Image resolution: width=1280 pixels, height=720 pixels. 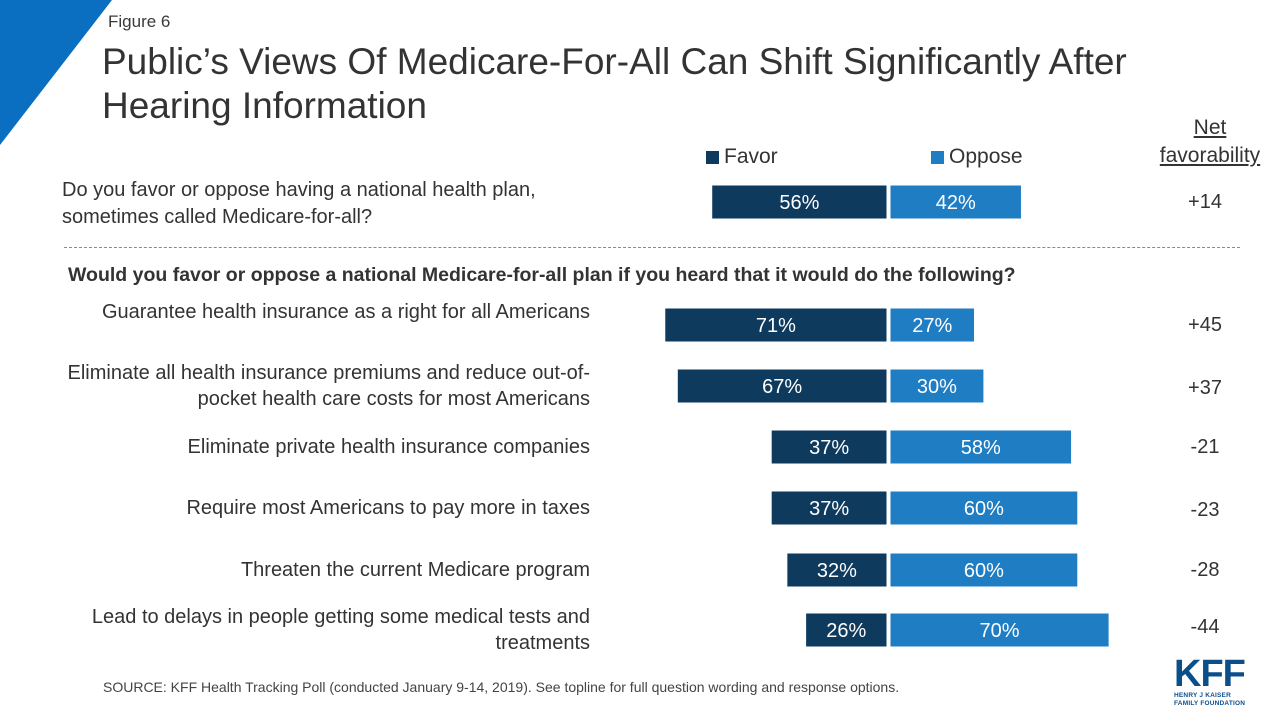 I want to click on logo-mark: KFF, so click(x=1210, y=674).